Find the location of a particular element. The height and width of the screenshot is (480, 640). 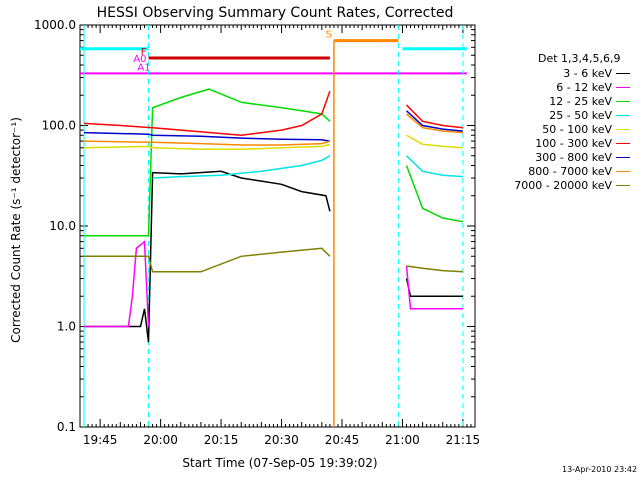

legend-label: 800 - 7000 keV is located at coordinates (570, 171).